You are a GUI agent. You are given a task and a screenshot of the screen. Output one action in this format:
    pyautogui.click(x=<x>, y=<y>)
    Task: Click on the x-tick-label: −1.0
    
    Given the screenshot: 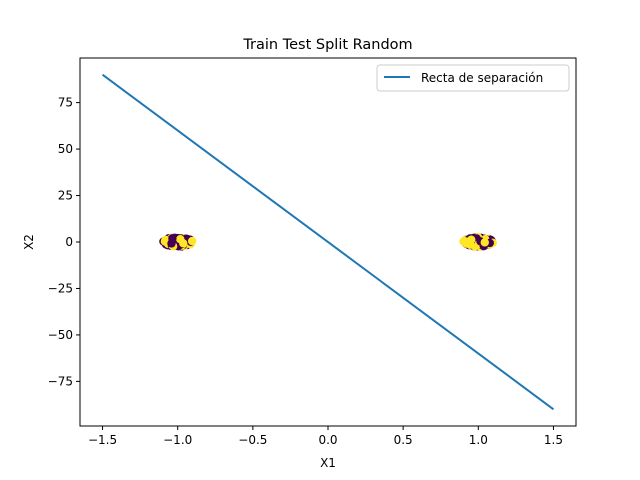 What is the action you would take?
    pyautogui.click(x=177, y=440)
    